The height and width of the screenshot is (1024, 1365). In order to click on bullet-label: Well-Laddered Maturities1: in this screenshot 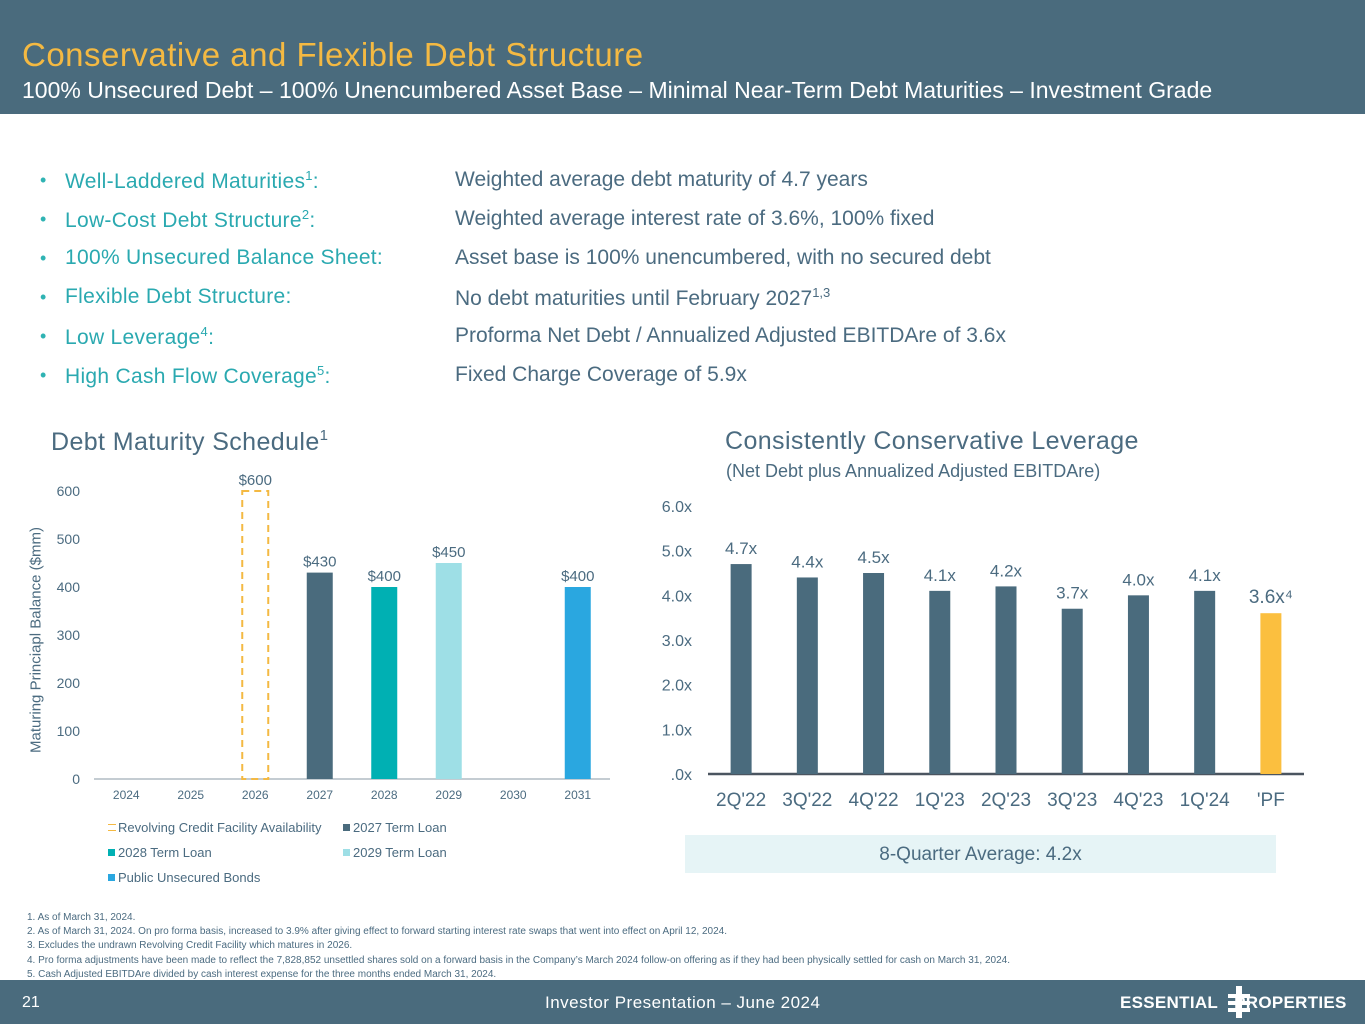, I will do `click(192, 180)`.